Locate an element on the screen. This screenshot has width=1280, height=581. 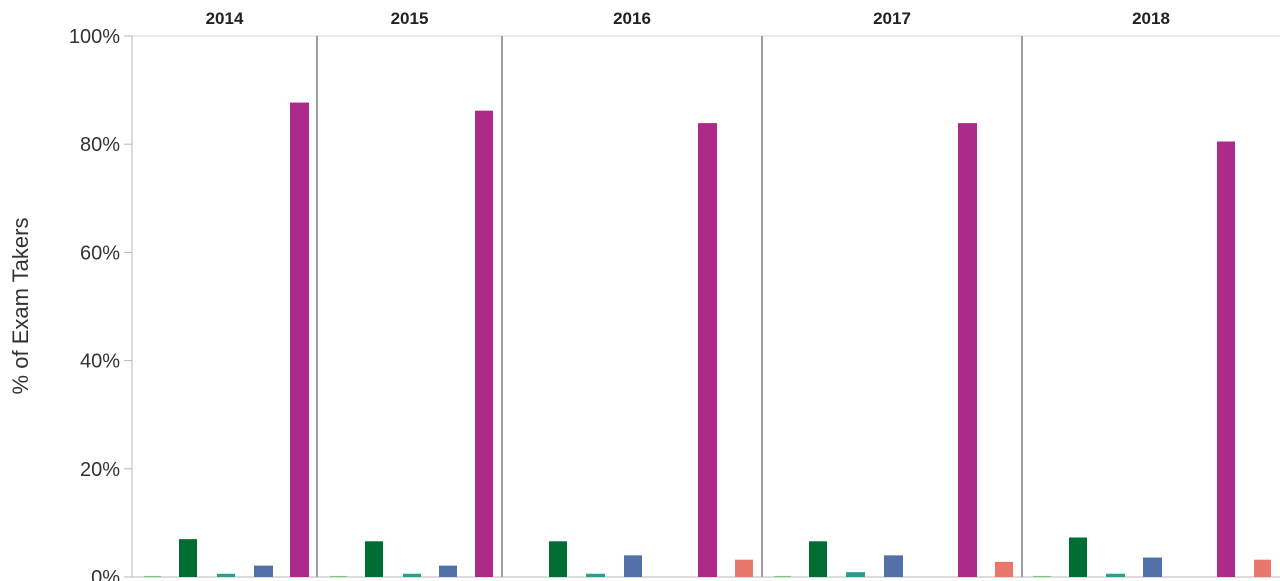
y-tick-label: 100% is located at coordinates (94, 37).